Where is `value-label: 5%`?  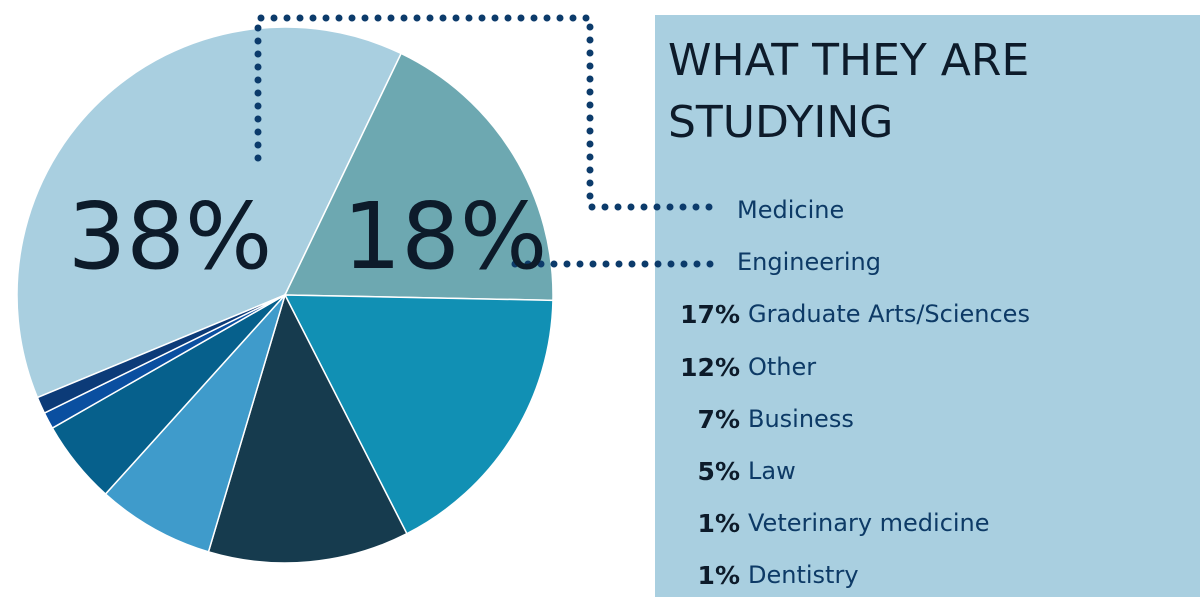 value-label: 5% is located at coordinates (718, 471).